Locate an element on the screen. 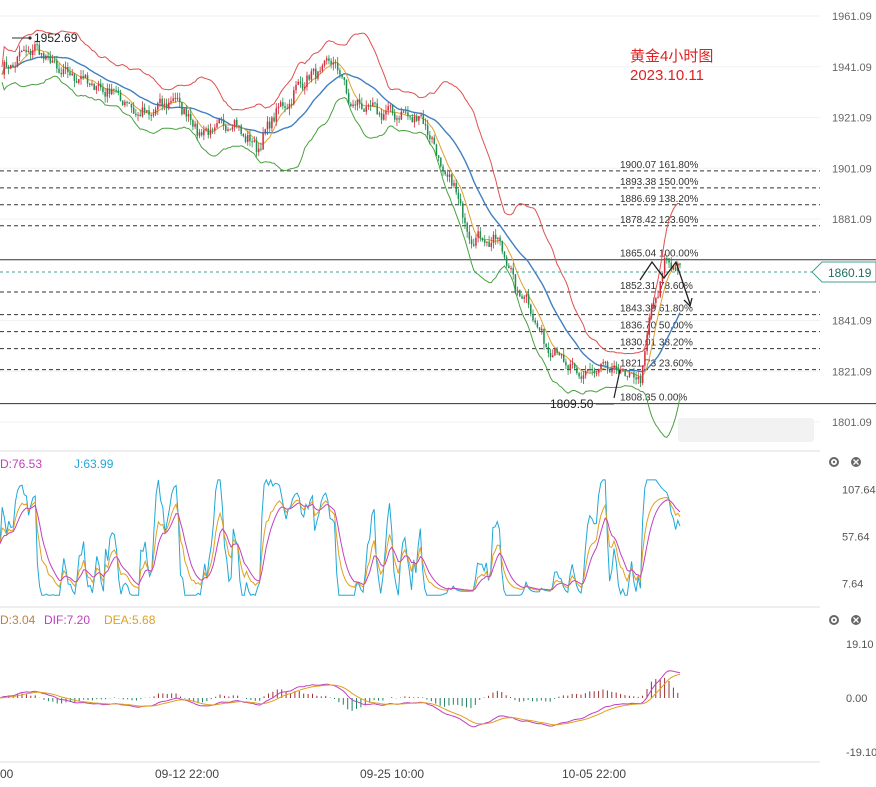 The height and width of the screenshot is (787, 876). macd-dif-label: DIF:7.20 is located at coordinates (67, 620).